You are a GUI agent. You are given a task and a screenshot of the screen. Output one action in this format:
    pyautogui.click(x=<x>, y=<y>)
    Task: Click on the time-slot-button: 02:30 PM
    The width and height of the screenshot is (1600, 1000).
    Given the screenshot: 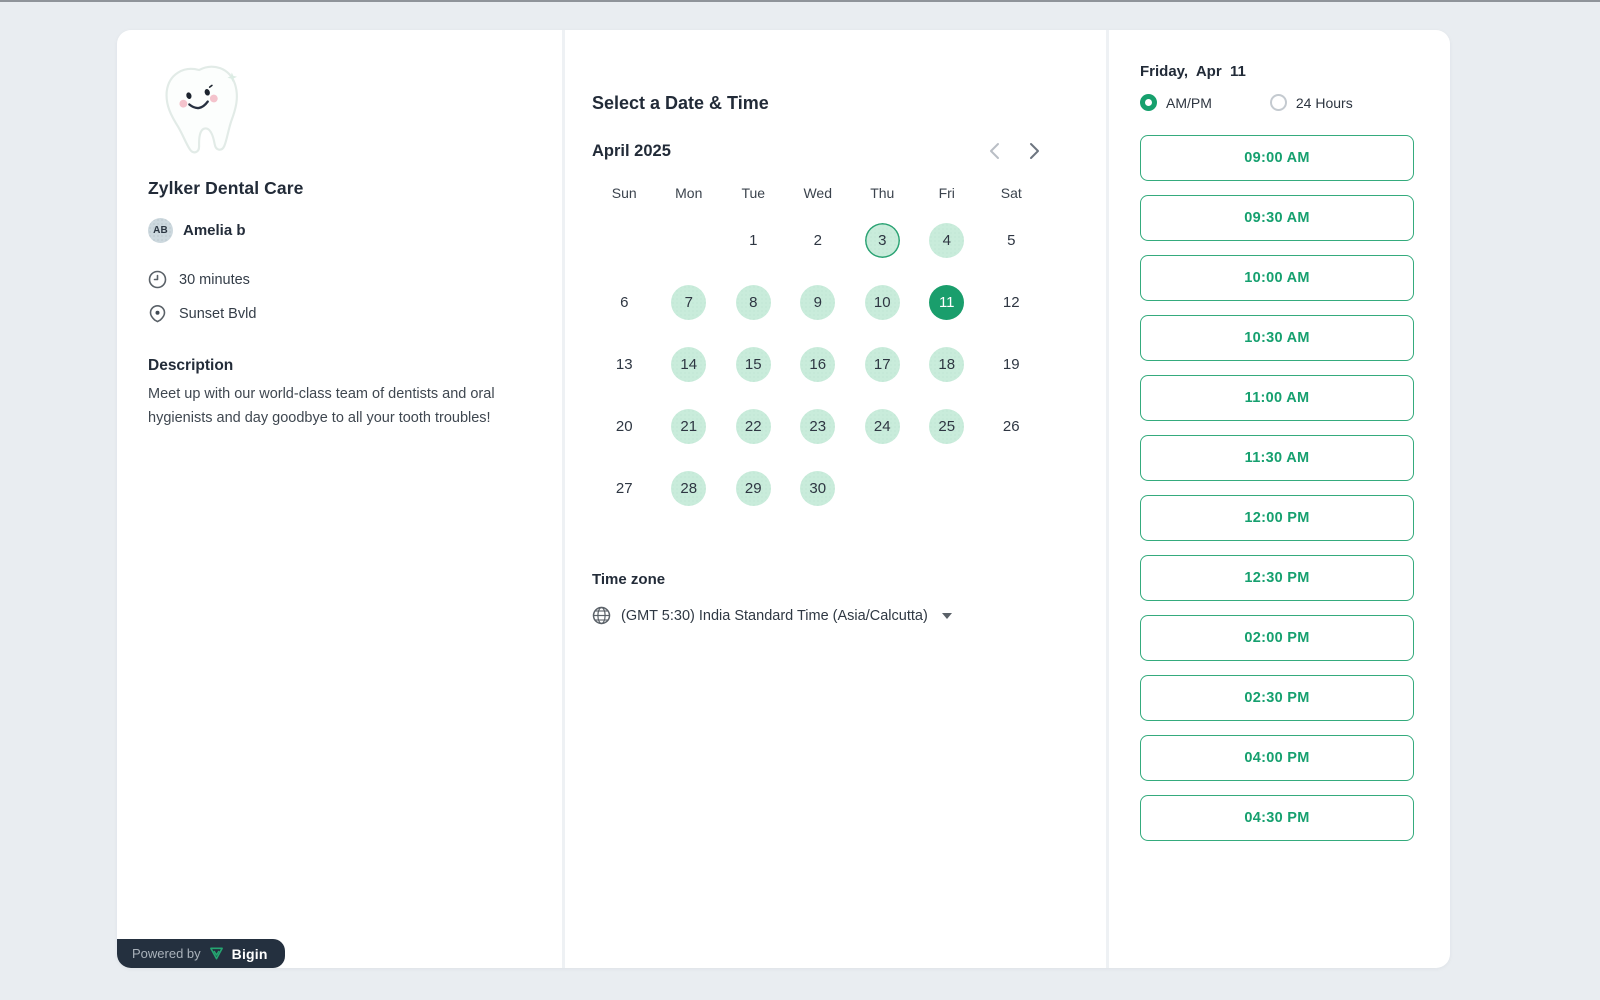 What is the action you would take?
    pyautogui.click(x=1277, y=698)
    